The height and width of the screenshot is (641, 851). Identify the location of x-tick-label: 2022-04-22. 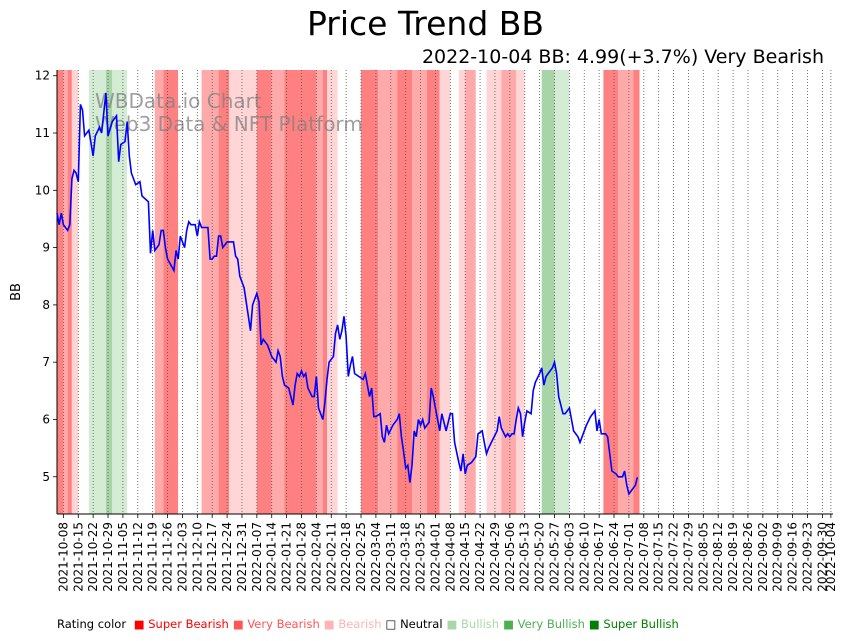
(480, 557).